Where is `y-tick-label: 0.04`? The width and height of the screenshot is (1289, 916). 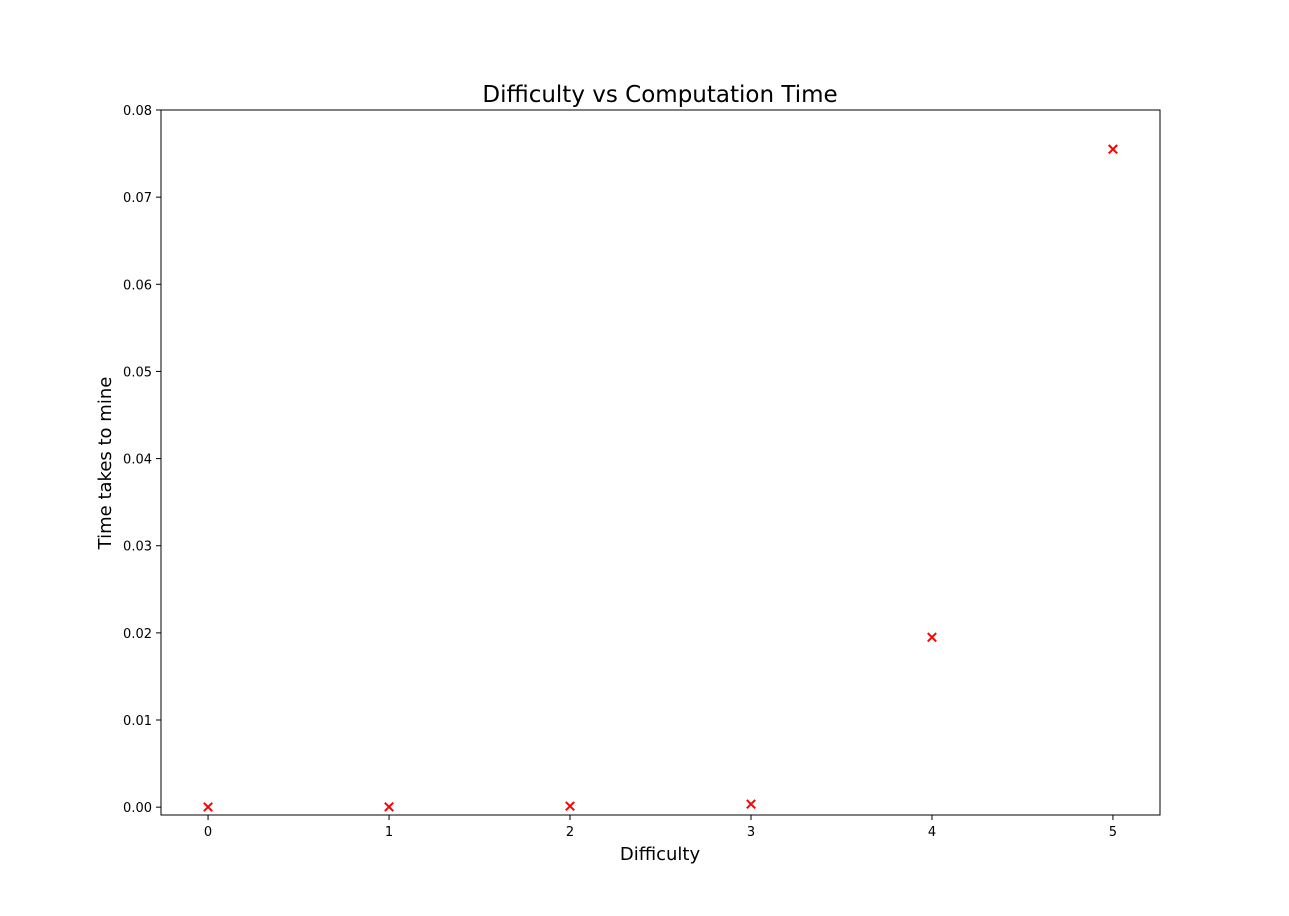 y-tick-label: 0.04 is located at coordinates (137, 460).